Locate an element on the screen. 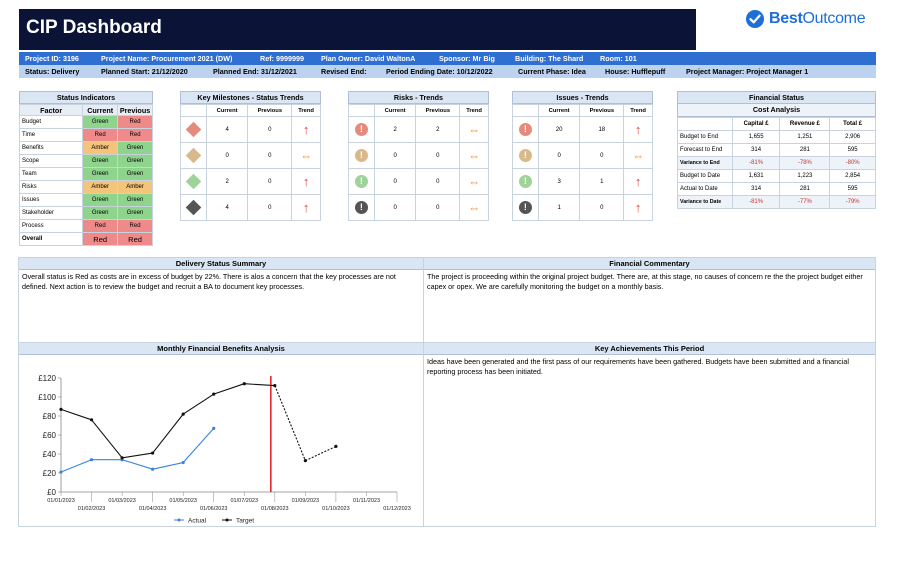 The width and height of the screenshot is (902, 572). financial-commentary-title: Financial Commentary is located at coordinates (649, 264).